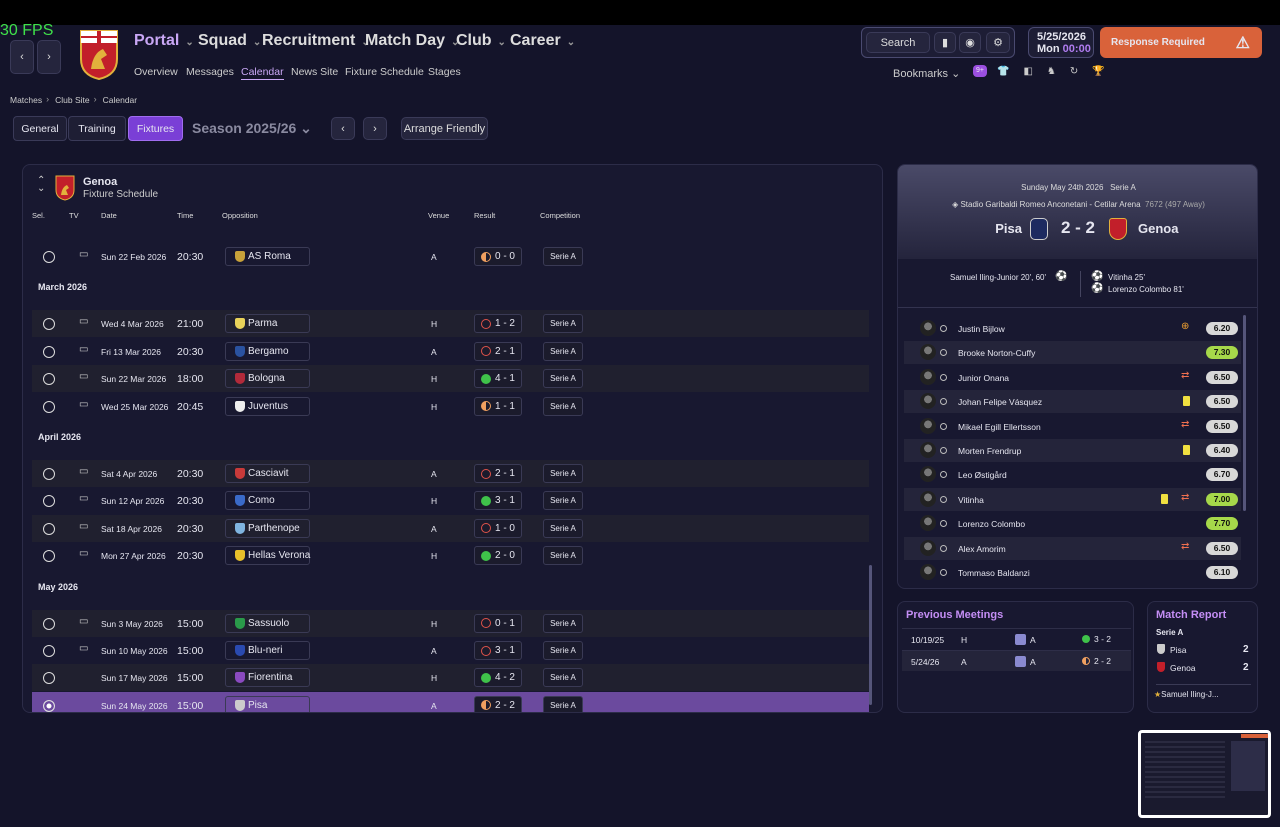 This screenshot has width=1280, height=827. I want to click on result-pill: 0 - 1, so click(498, 623).